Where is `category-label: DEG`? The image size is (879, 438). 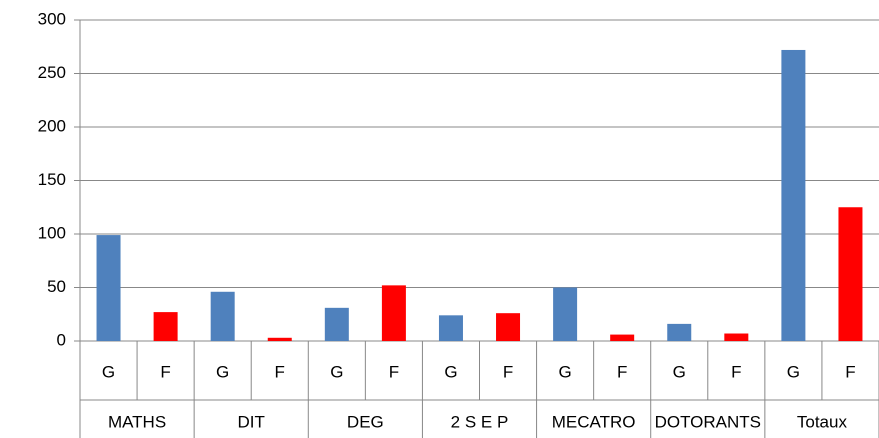
category-label: DEG is located at coordinates (365, 421).